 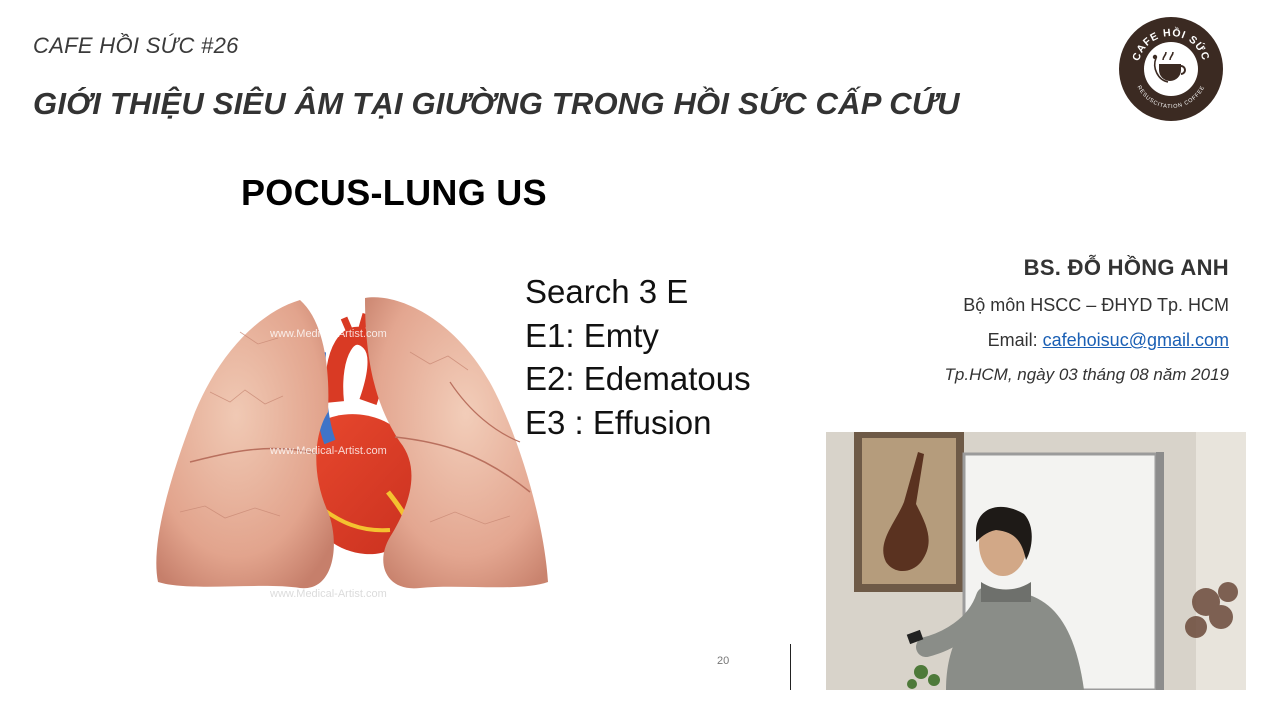 What do you see at coordinates (1086, 374) in the screenshot?
I see `speaker-date: Tp.HCM, ngày 03 tháng 08 năm 2019` at bounding box center [1086, 374].